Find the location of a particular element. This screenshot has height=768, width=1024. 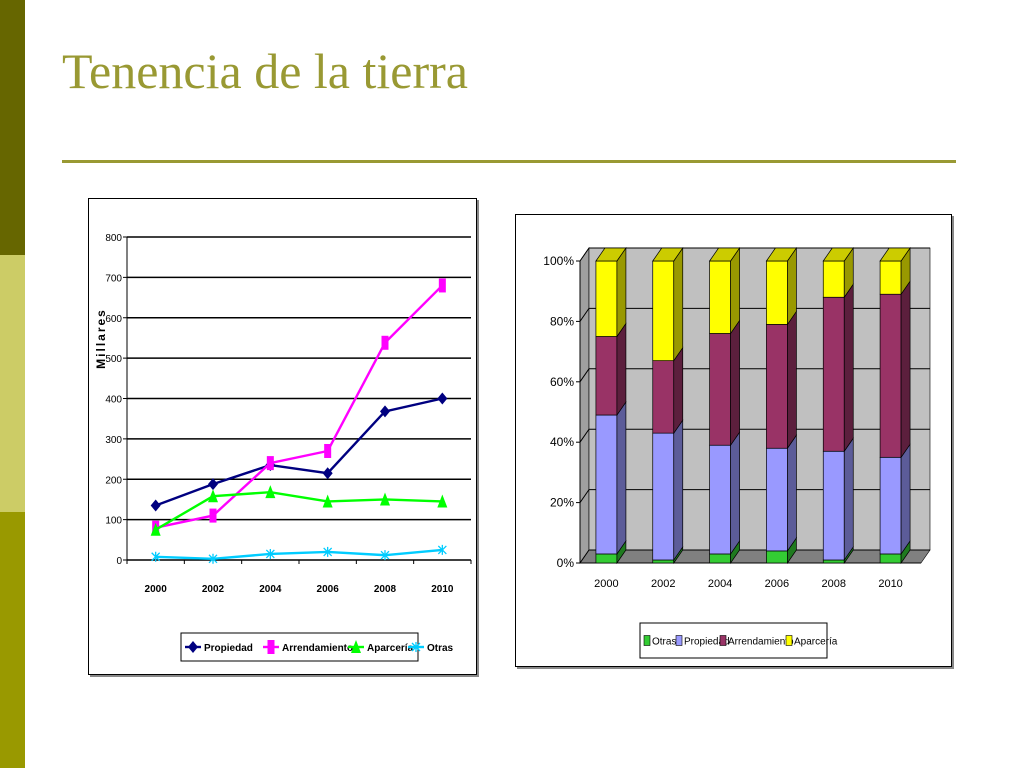

title-underline is located at coordinates (509, 161).